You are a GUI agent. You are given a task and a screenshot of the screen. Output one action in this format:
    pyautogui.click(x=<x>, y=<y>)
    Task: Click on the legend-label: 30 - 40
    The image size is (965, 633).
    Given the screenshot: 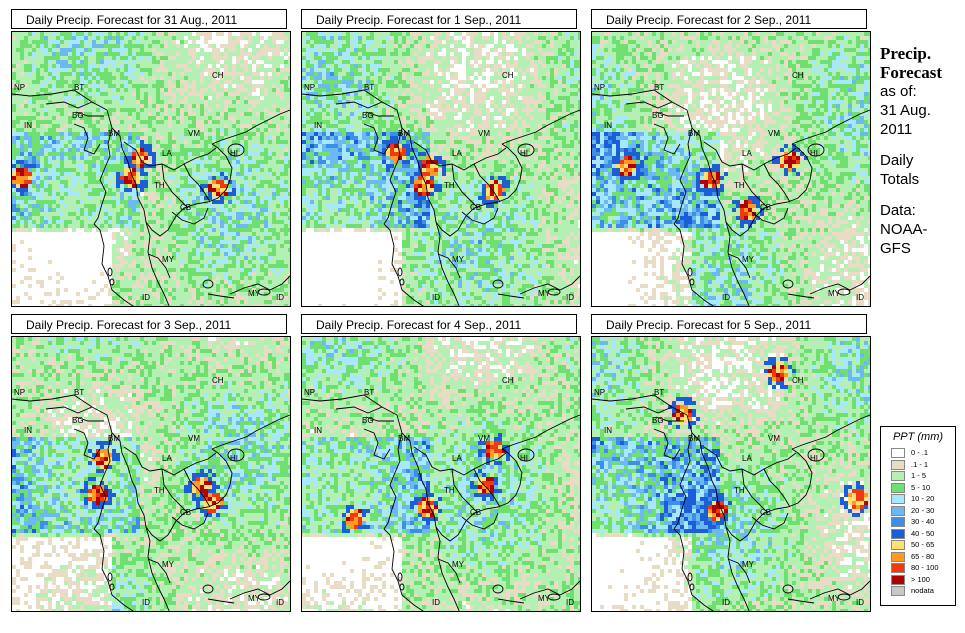 What is the action you would take?
    pyautogui.click(x=922, y=521)
    